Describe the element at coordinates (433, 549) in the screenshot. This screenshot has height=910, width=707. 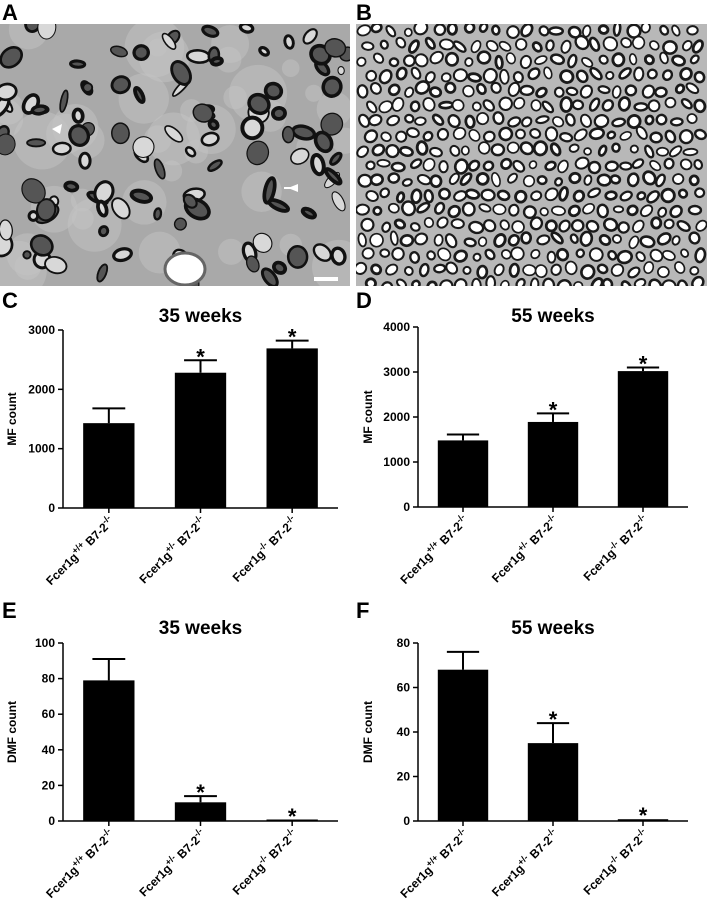
I see `category-label: Fcer1g+/+ B7-2-/-` at that location.